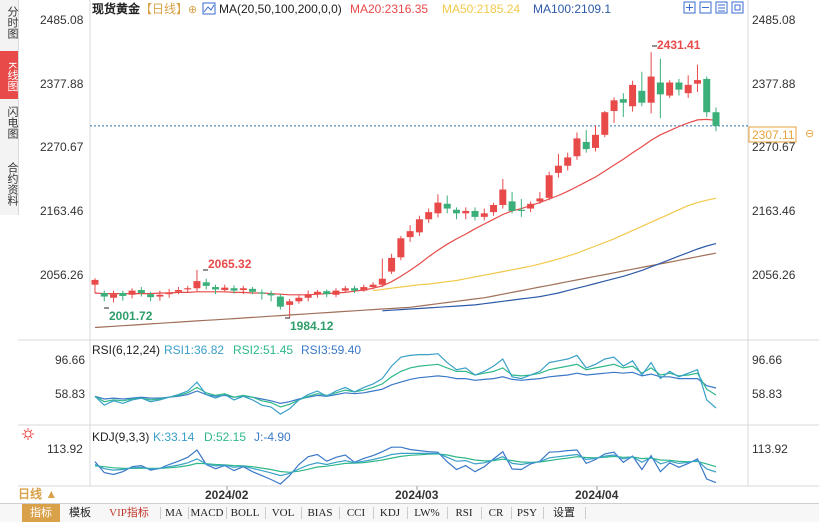  What do you see at coordinates (28, 434) in the screenshot?
I see `kdj-settings-icon` at bounding box center [28, 434].